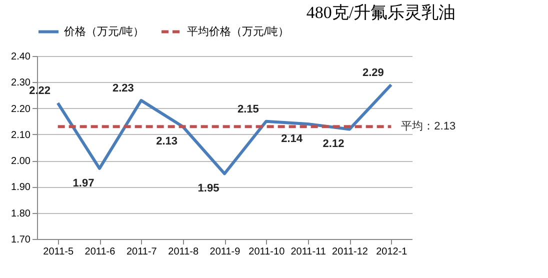 The height and width of the screenshot is (278, 548). Describe the element at coordinates (40, 91) in the screenshot. I see `data-label: 2.22` at that location.